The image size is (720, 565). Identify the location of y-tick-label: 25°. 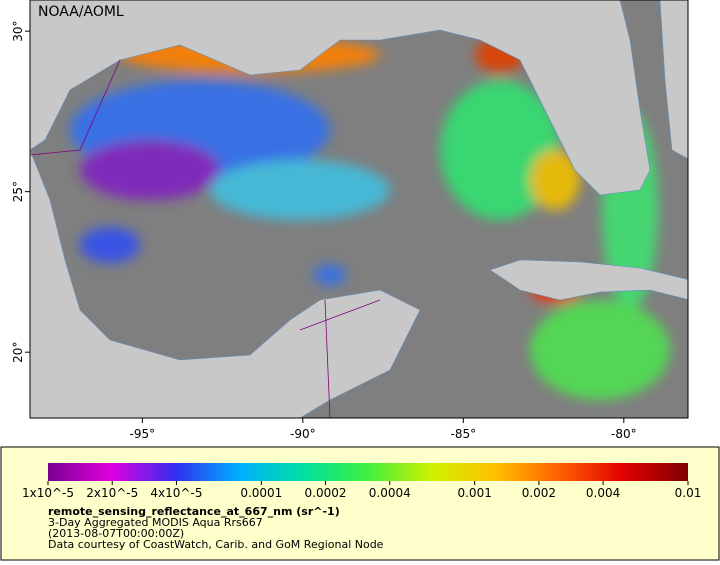
(18, 191).